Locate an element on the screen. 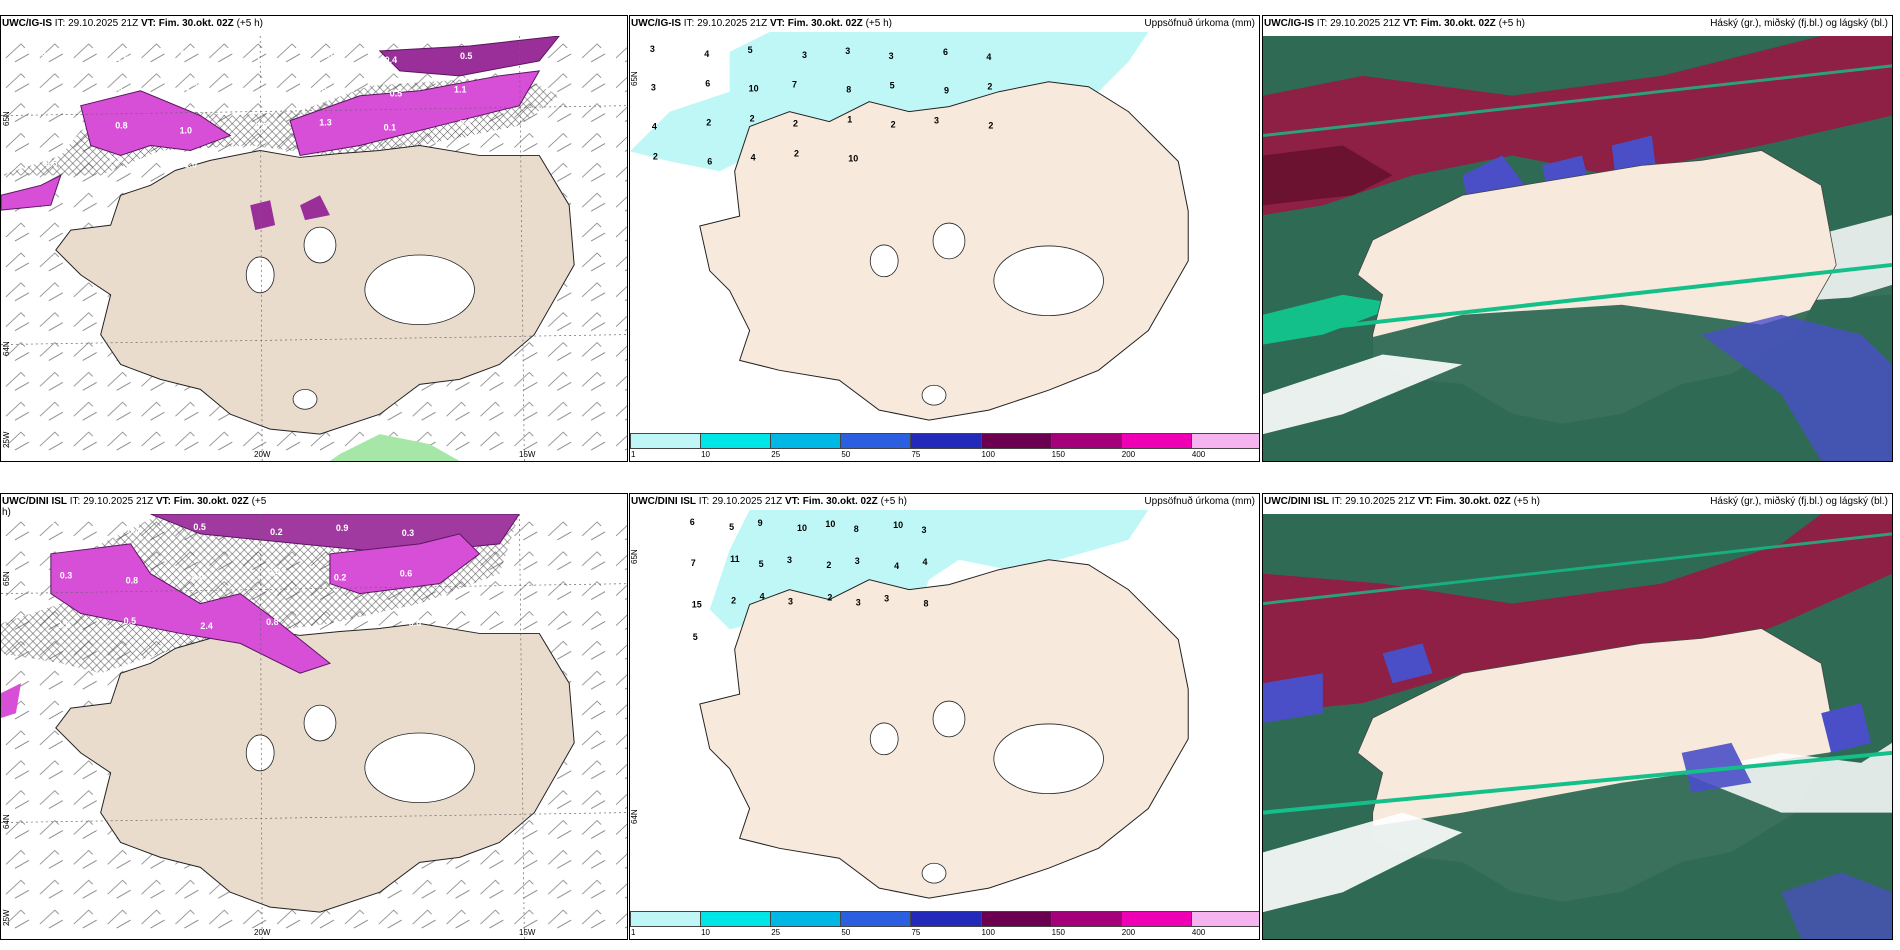 Image resolution: width=1900 pixels, height=950 pixels. lat-label: 64N is located at coordinates (6, 348).